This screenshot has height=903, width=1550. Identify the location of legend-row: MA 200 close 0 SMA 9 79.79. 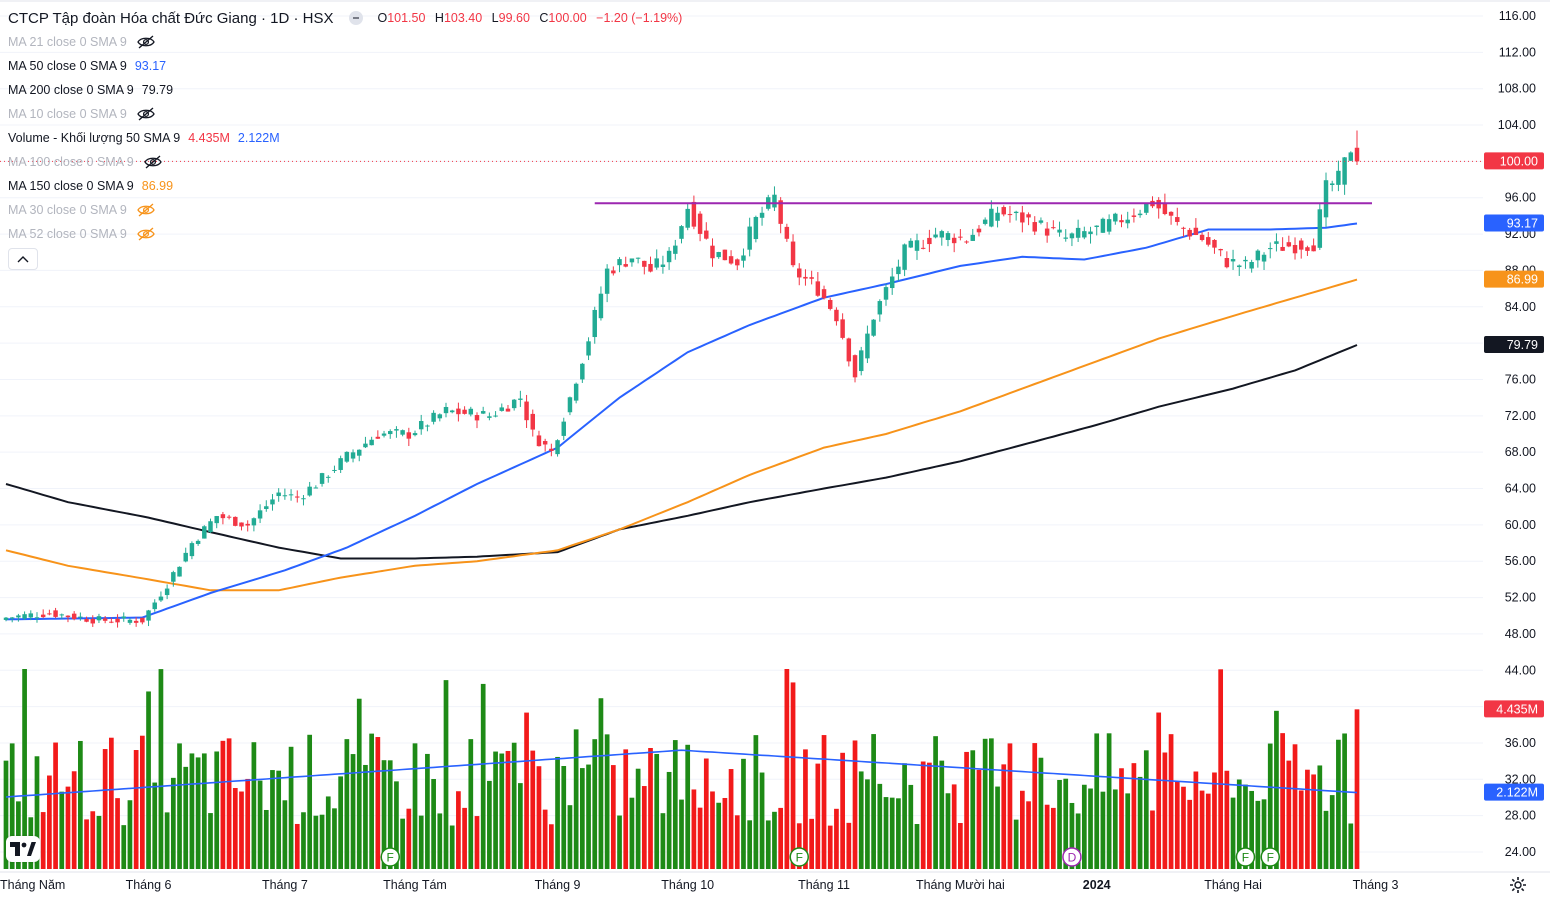
(90, 90).